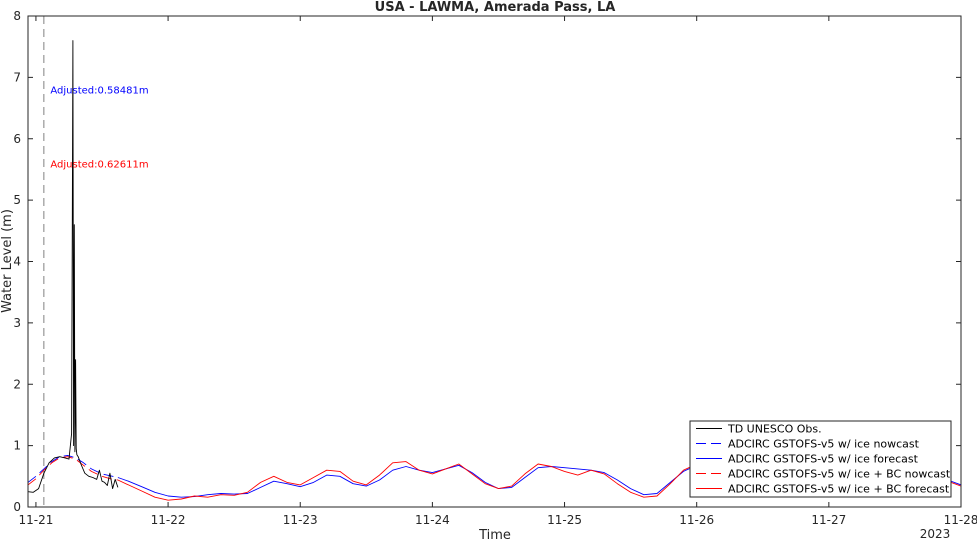  Describe the element at coordinates (17, 16) in the screenshot. I see `y-tick-label: 8` at that location.